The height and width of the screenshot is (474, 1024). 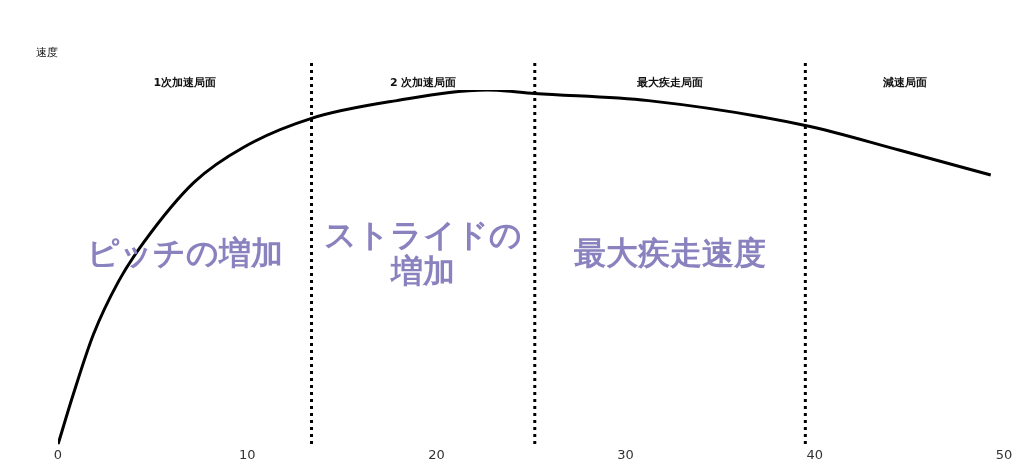 I want to click on text: 減速局面, so click(x=904, y=82).